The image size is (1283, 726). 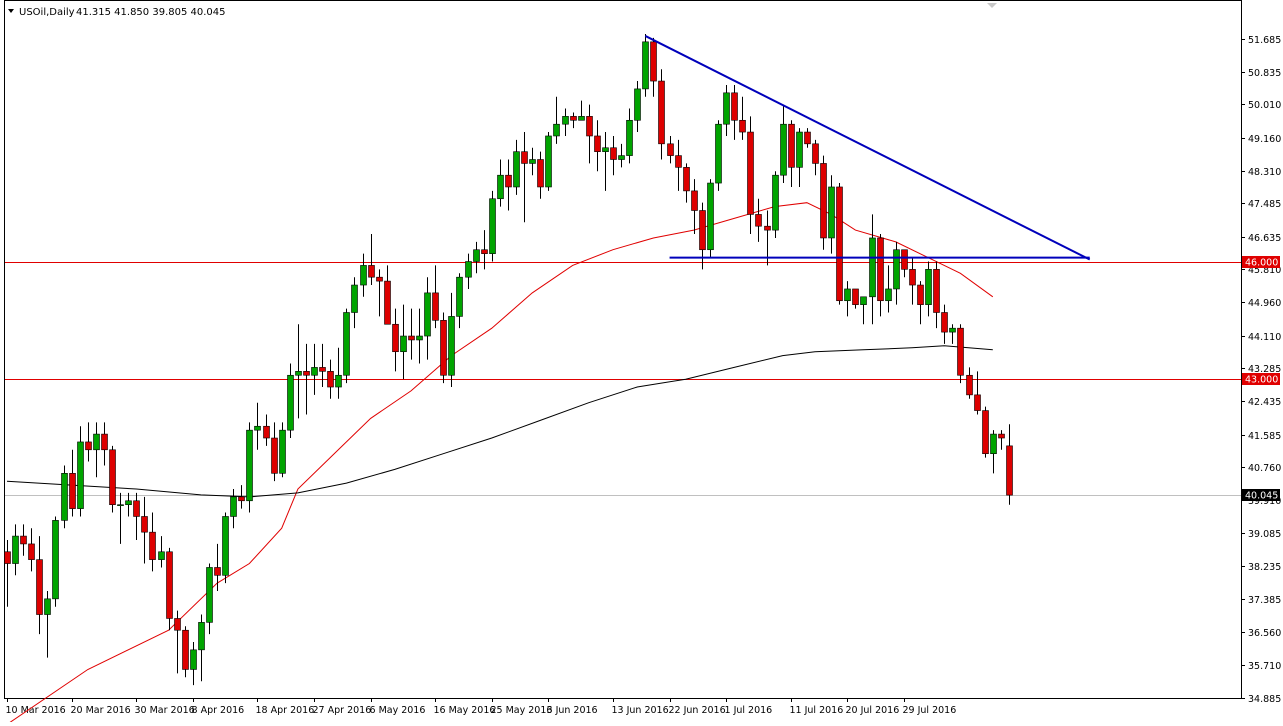 What do you see at coordinates (697, 710) in the screenshot?
I see `x-tick-label: 22 Jun 2016` at bounding box center [697, 710].